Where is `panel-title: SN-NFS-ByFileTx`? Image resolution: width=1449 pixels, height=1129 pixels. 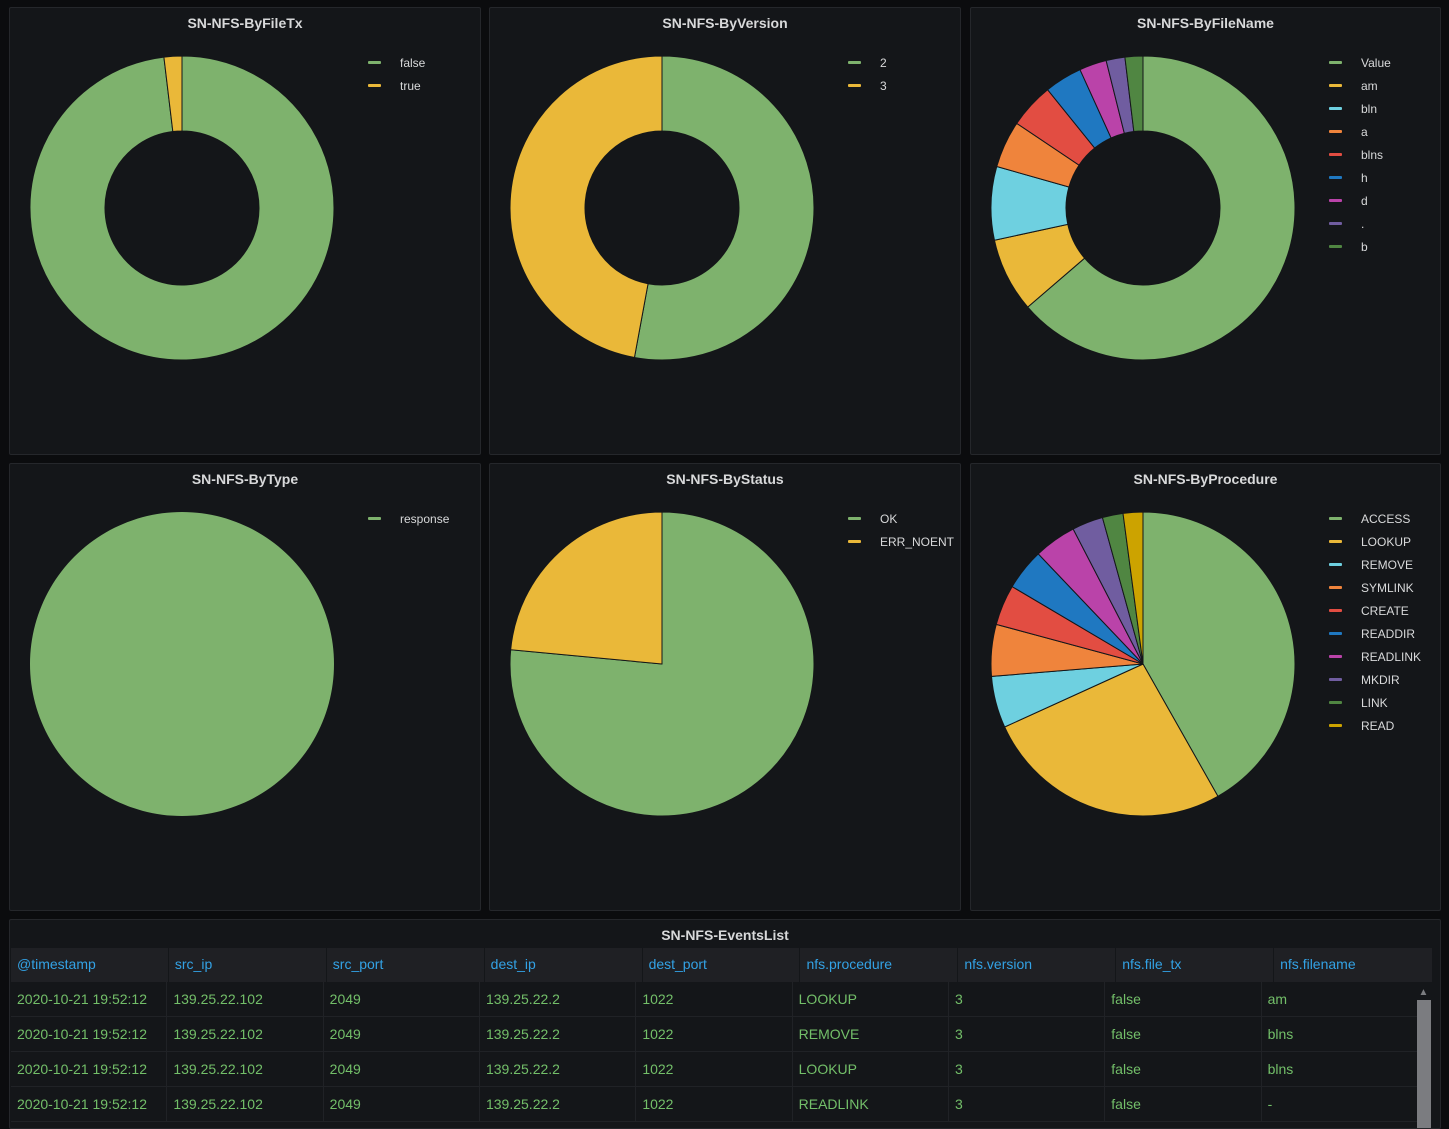 panel-title: SN-NFS-ByFileTx is located at coordinates (245, 23).